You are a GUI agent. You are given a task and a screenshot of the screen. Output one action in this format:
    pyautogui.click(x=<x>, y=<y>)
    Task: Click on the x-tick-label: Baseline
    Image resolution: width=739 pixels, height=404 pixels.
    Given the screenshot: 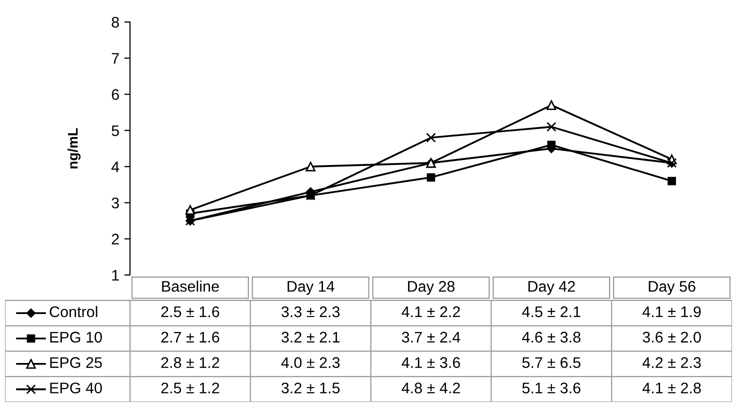 What is the action you would take?
    pyautogui.click(x=190, y=286)
    